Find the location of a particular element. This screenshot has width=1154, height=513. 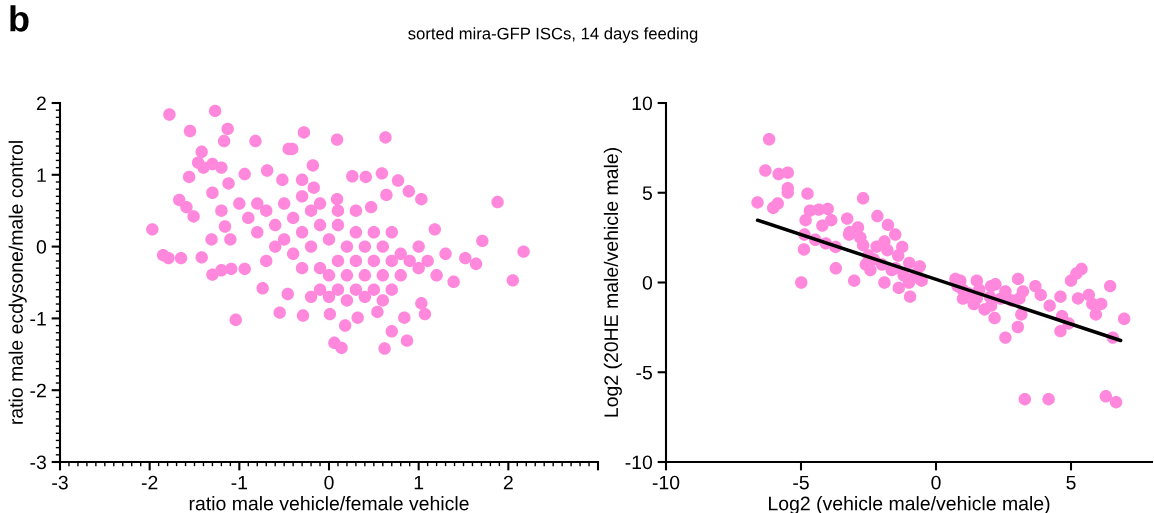

y-tick-label: -1 is located at coordinates (38, 319).